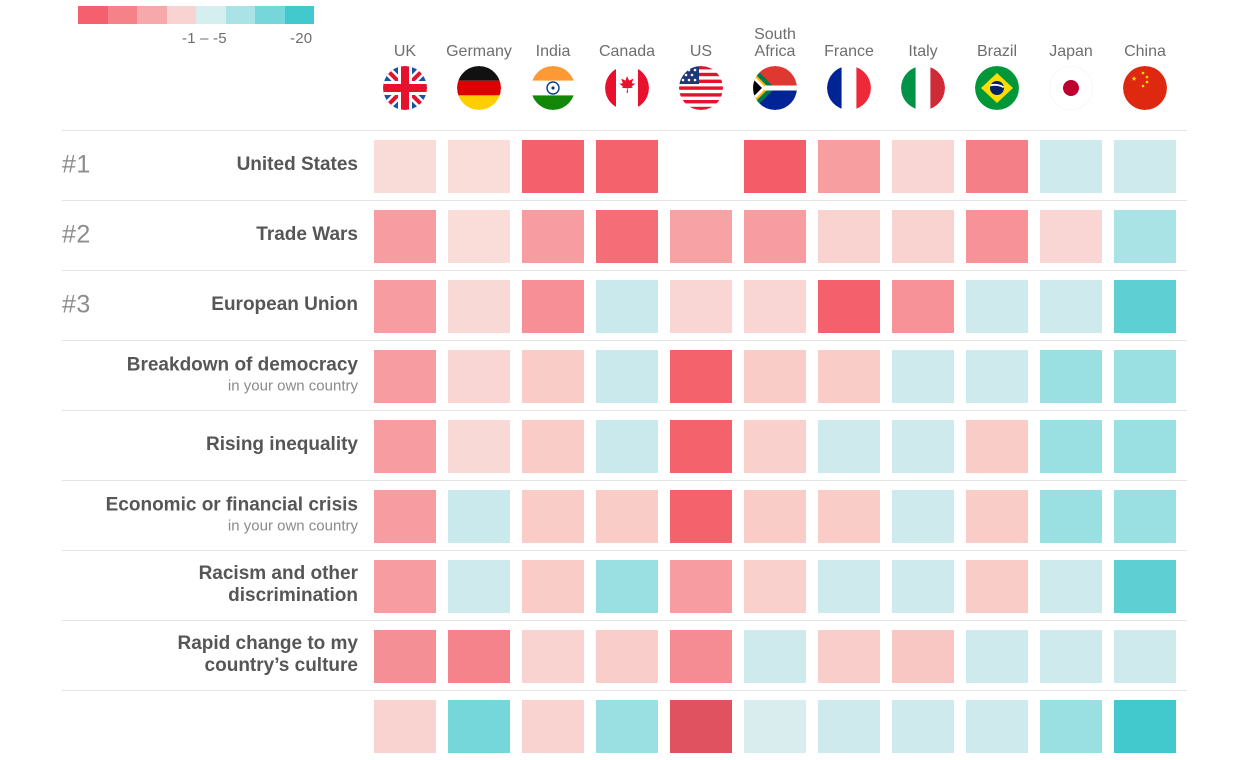 The height and width of the screenshot is (760, 1245). Describe the element at coordinates (849, 66) in the screenshot. I see `column-header-france: France` at that location.